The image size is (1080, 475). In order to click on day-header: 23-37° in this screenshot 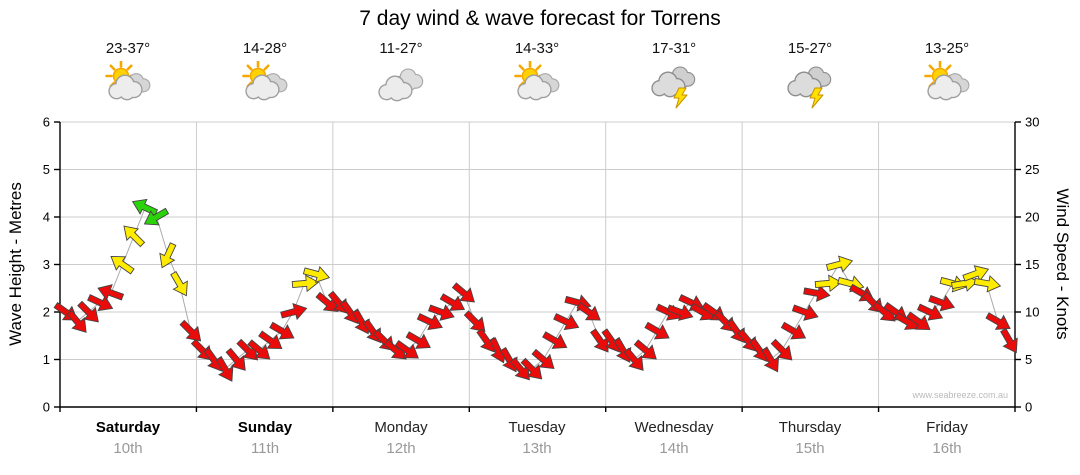, I will do `click(128, 75)`.